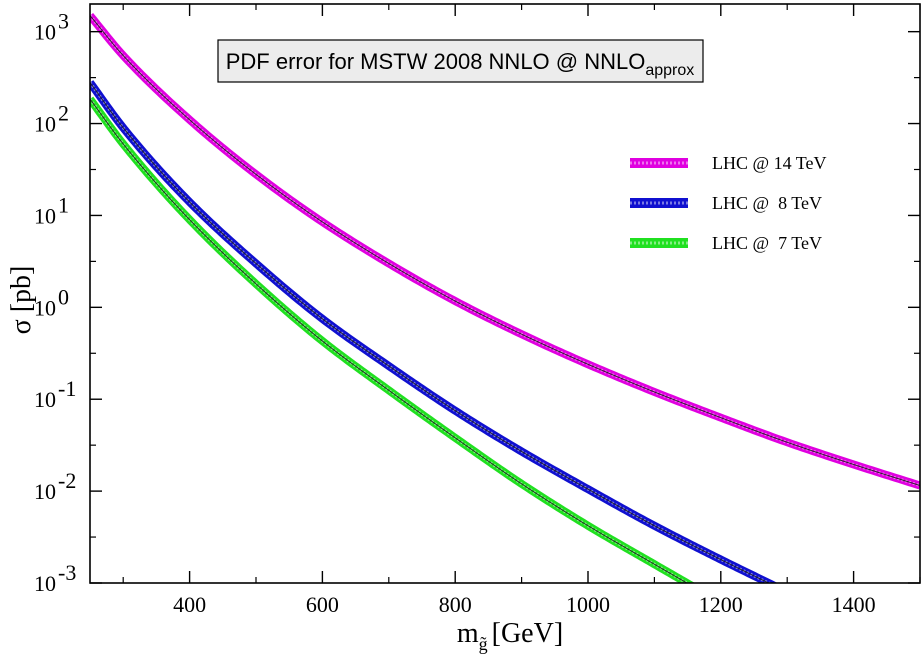 The image size is (922, 656). I want to click on chart-title-subscript: approx, so click(669, 70).